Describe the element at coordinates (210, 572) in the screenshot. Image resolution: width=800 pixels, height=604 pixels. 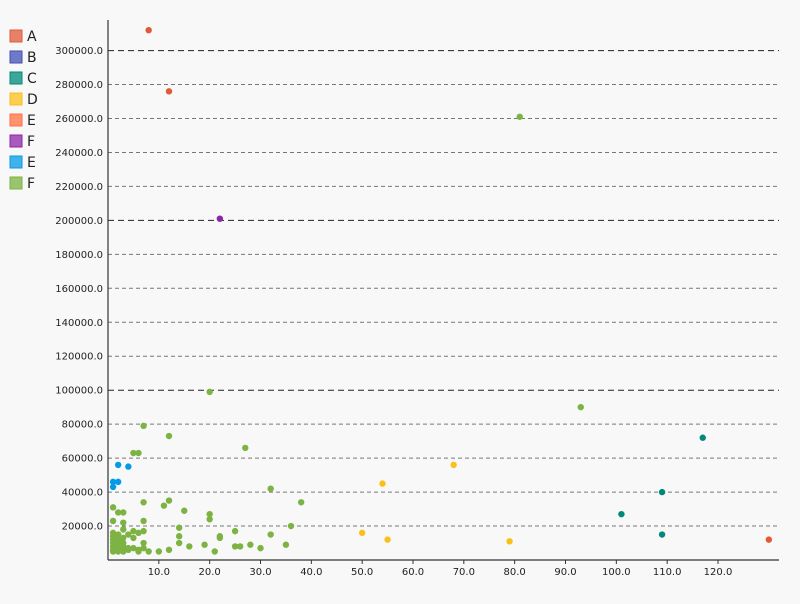
I see `x-tick-label: 20.0` at that location.